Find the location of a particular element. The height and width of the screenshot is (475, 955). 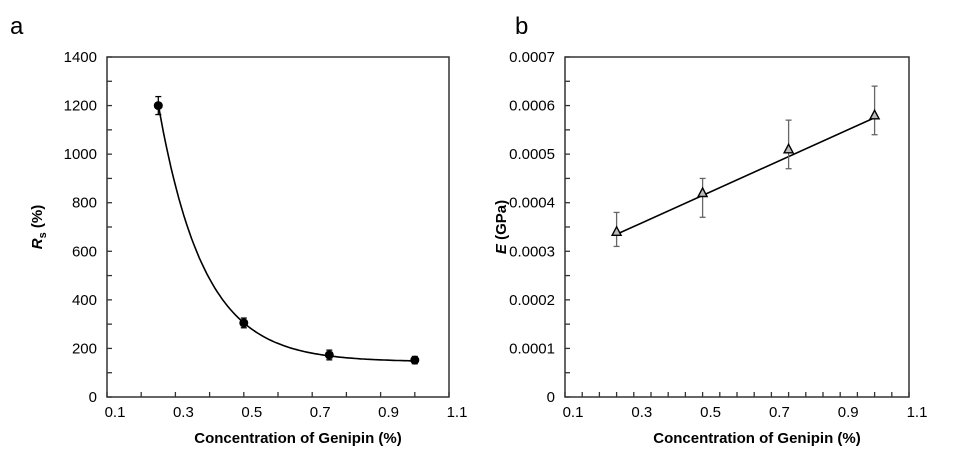

y-tick-label: 0.0007 is located at coordinates (532, 57).